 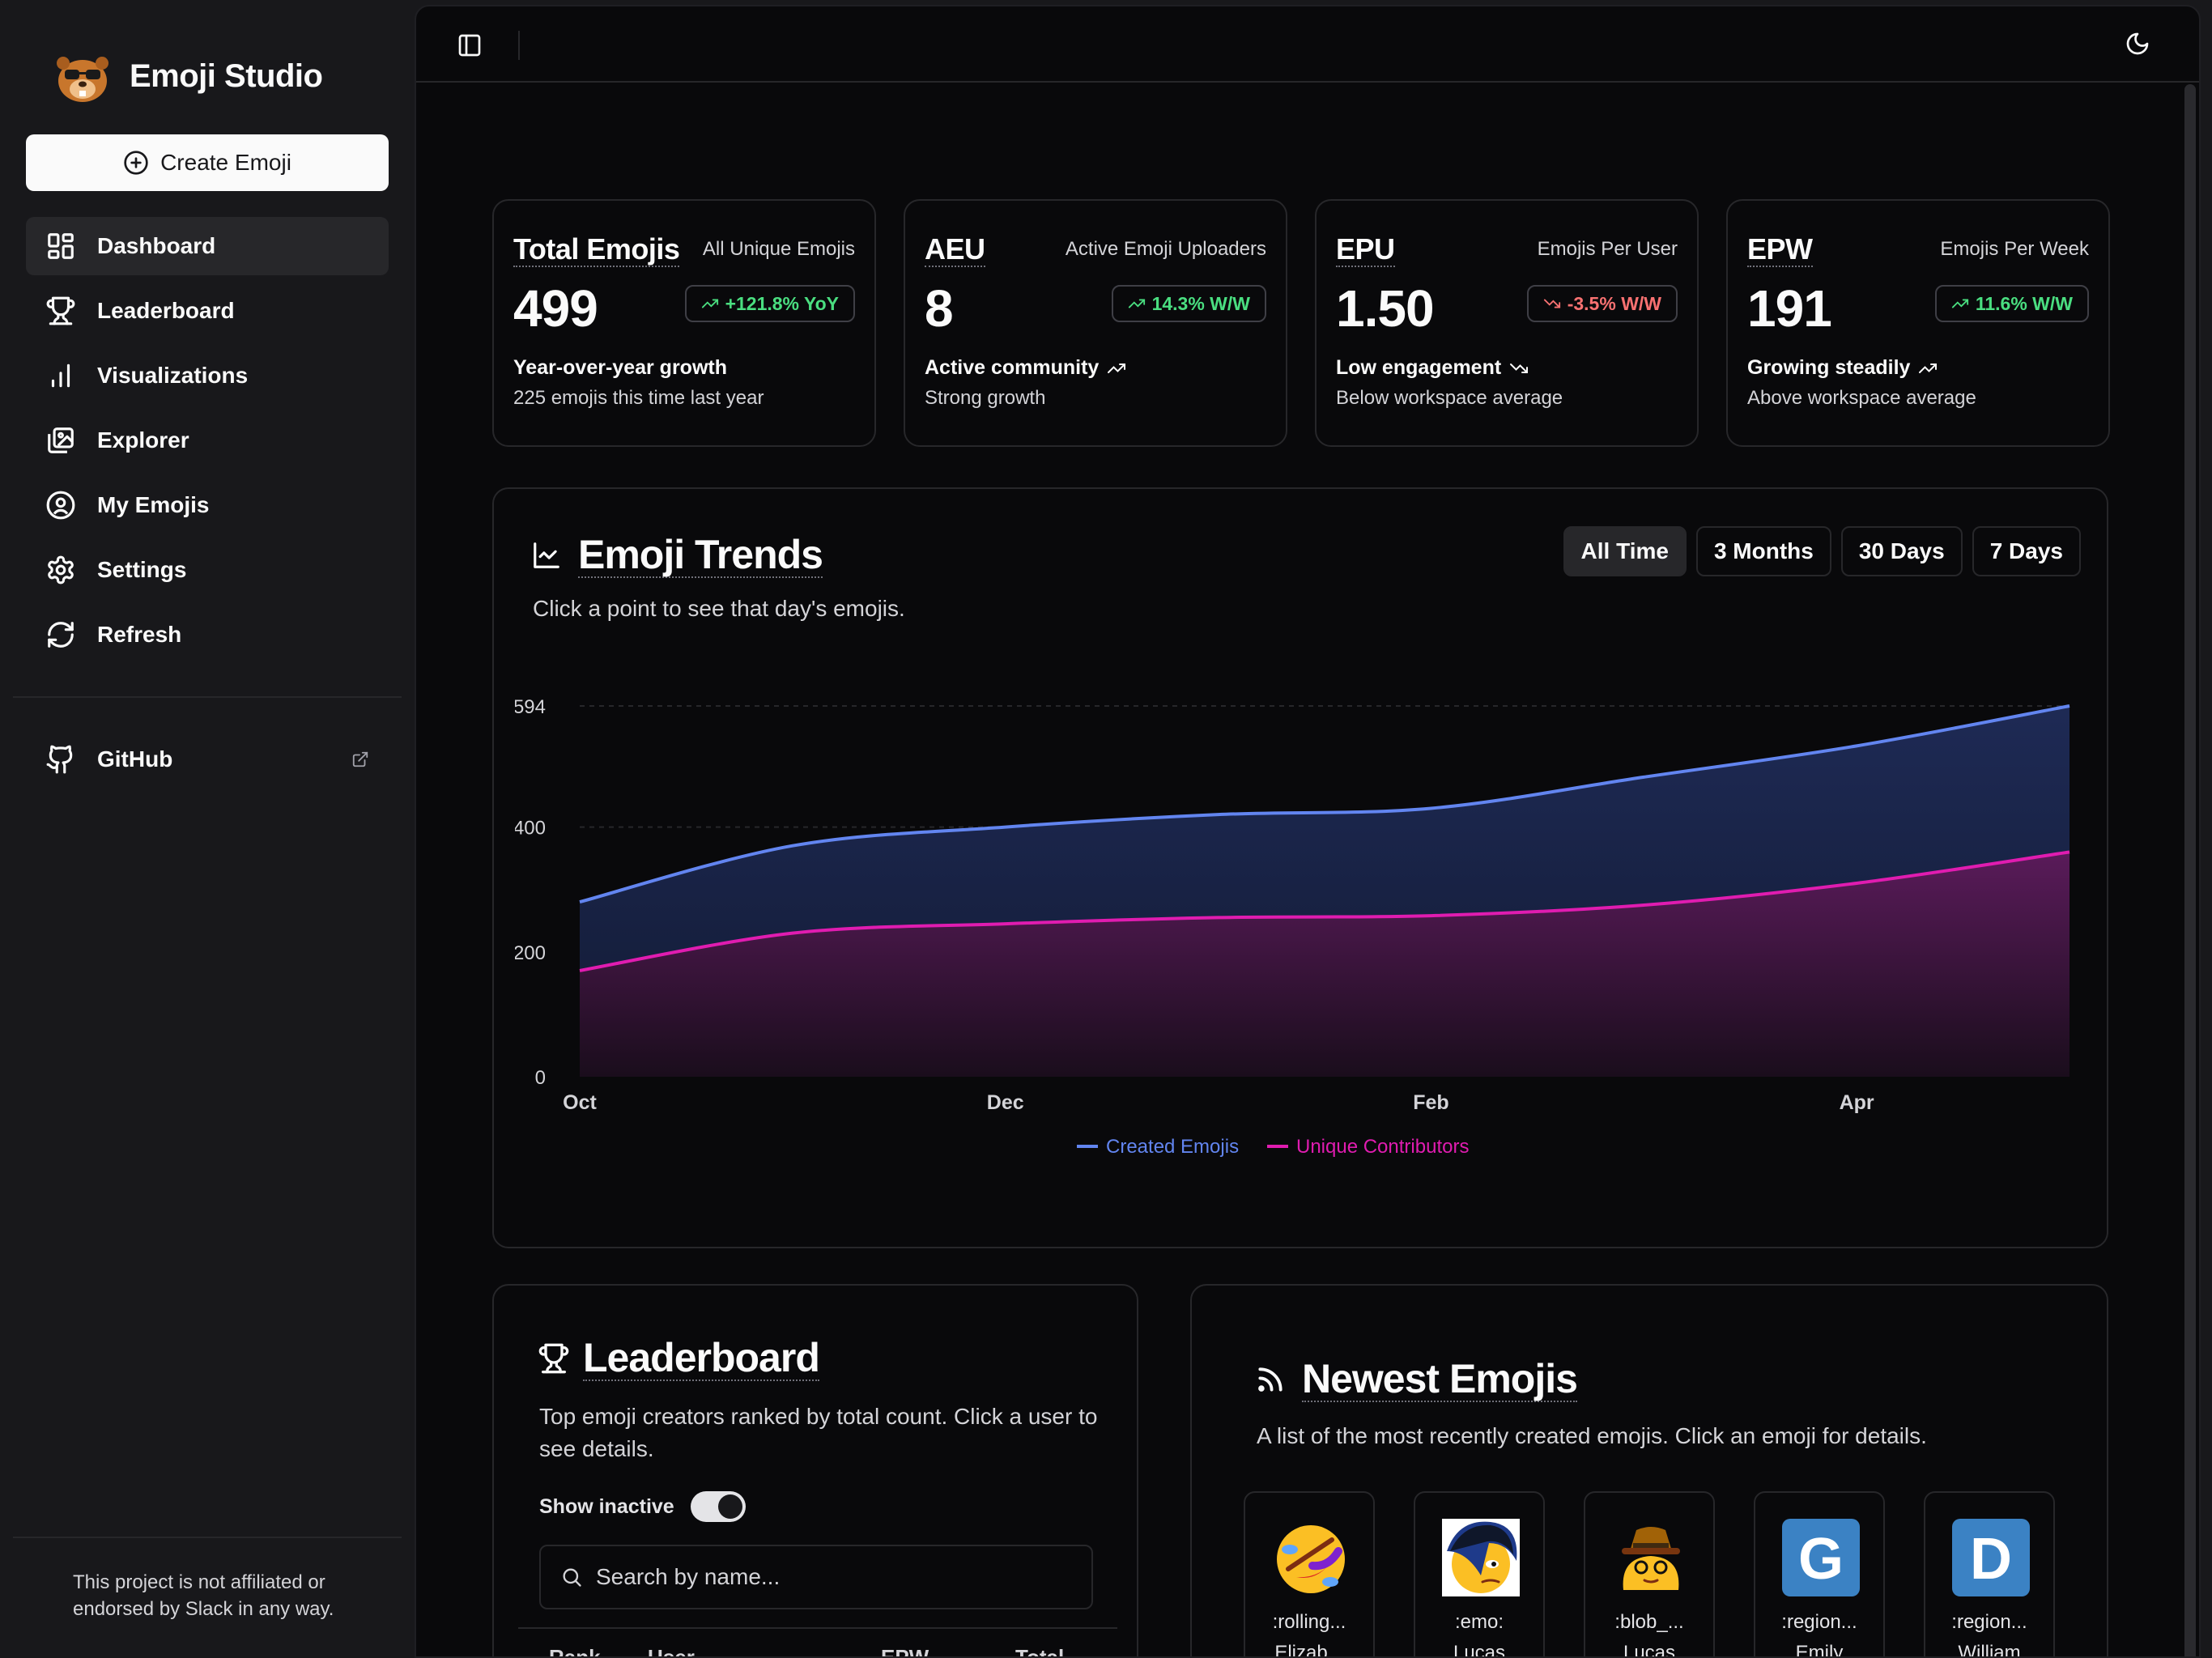 What do you see at coordinates (208, 440) in the screenshot?
I see `sidebar-item-explorer: Explorer` at bounding box center [208, 440].